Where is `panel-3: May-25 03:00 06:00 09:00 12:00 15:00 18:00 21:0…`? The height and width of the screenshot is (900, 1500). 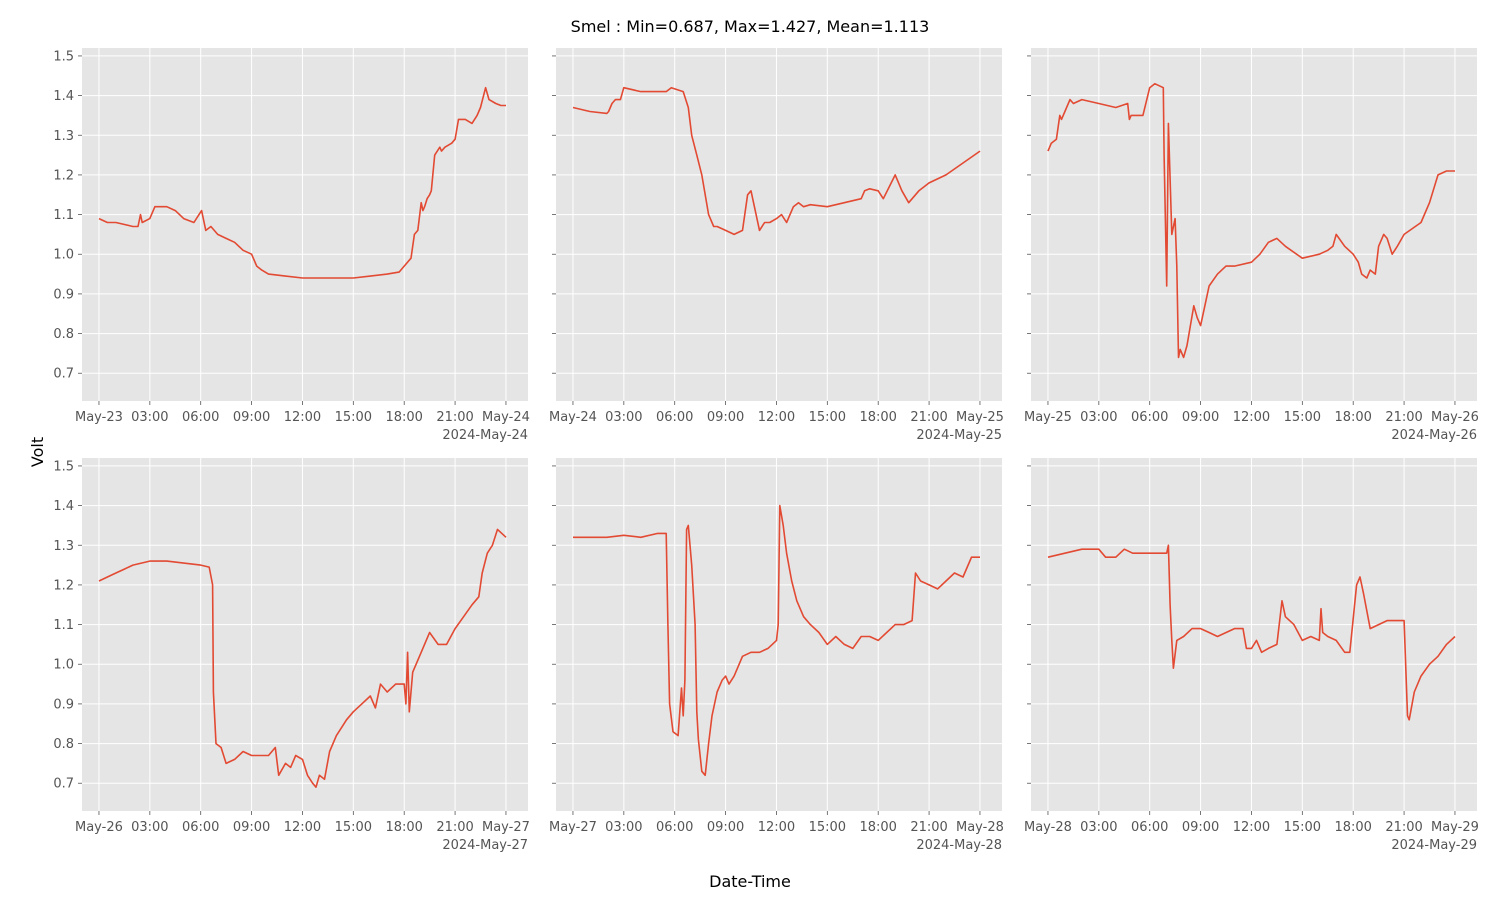 panel-3: May-25 03:00 06:00 09:00 12:00 15:00 18:00 21:0… is located at coordinates (1251, 245).